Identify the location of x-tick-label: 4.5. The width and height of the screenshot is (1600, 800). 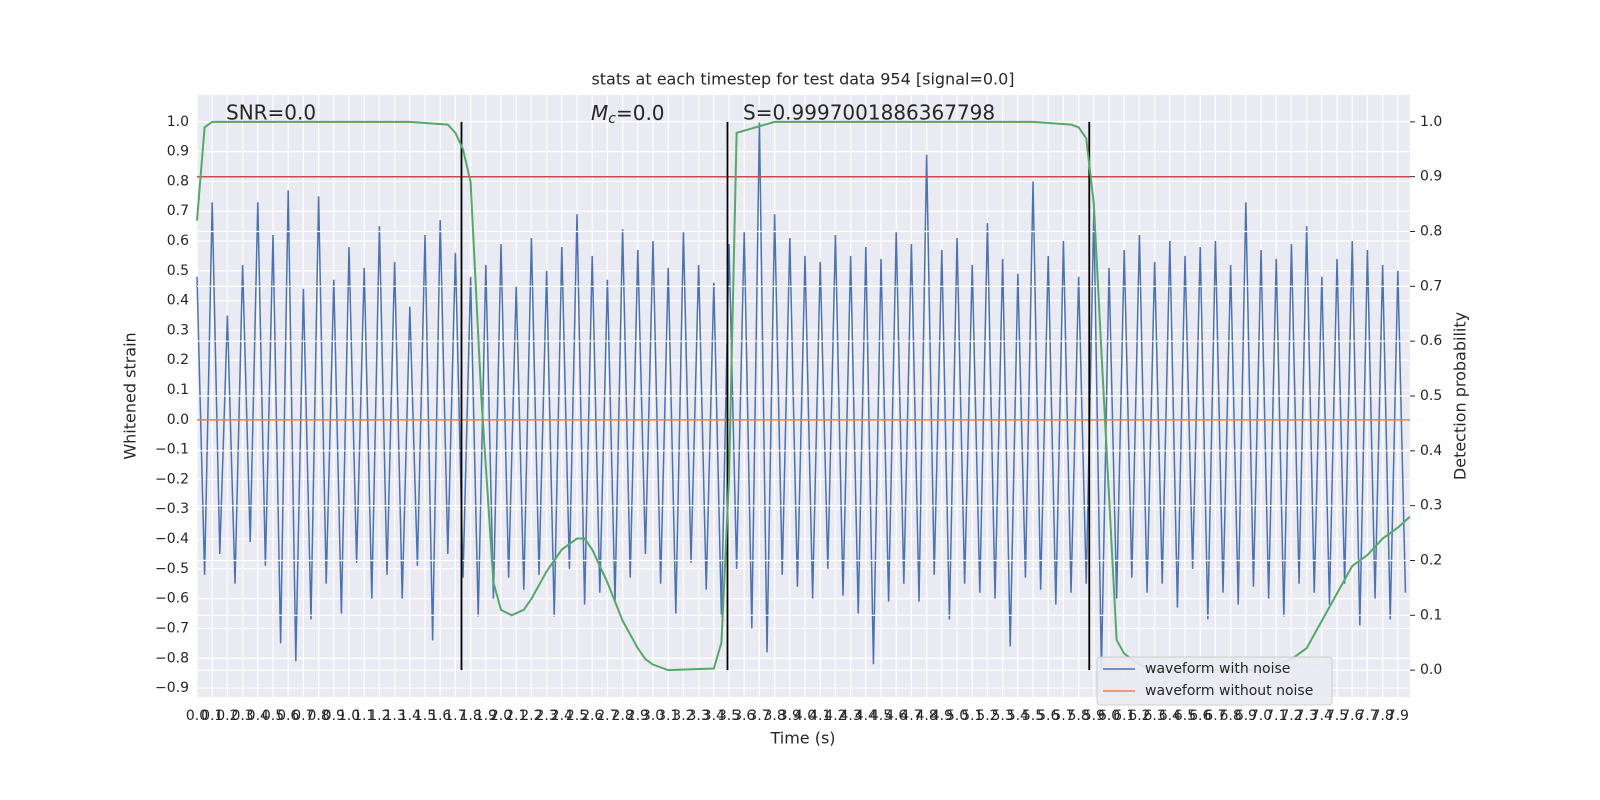
(881, 716).